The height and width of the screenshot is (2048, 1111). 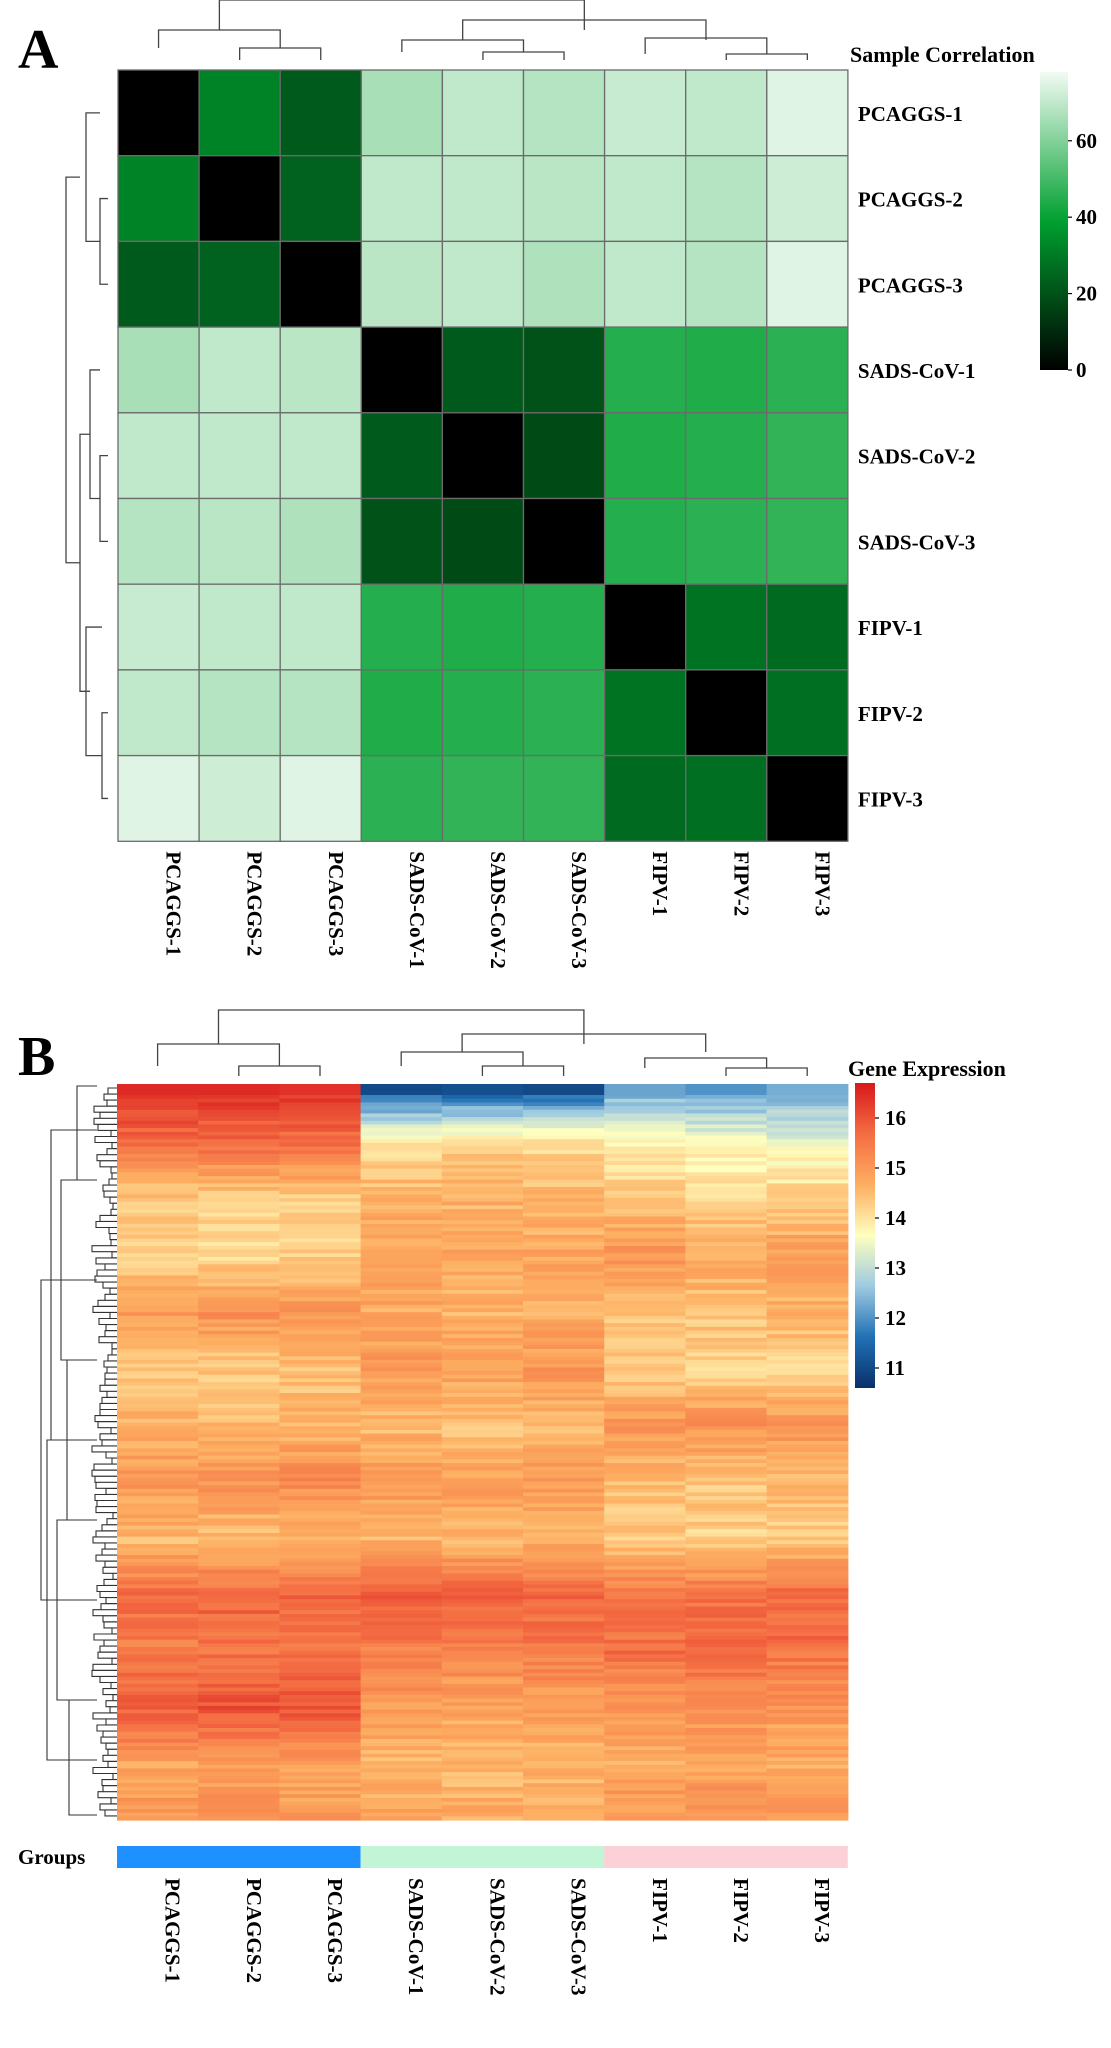 What do you see at coordinates (660, 1910) in the screenshot?
I see `panel-b-col-label: FIPV-1` at bounding box center [660, 1910].